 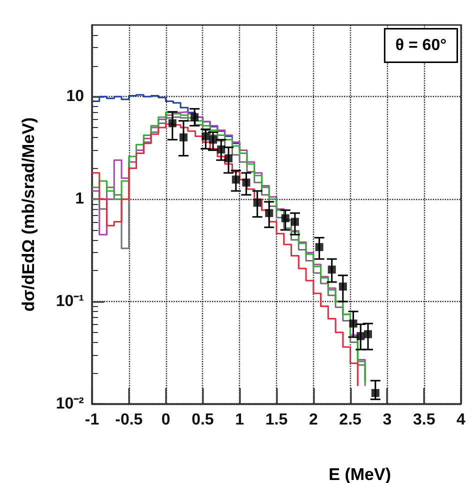 What do you see at coordinates (313, 420) in the screenshot?
I see `x-tick-label: 2` at bounding box center [313, 420].